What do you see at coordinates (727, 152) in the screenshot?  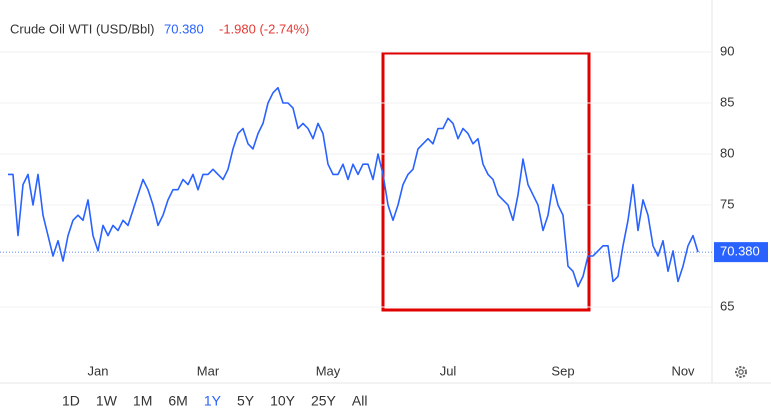 I see `y-tick-label: 80` at bounding box center [727, 152].